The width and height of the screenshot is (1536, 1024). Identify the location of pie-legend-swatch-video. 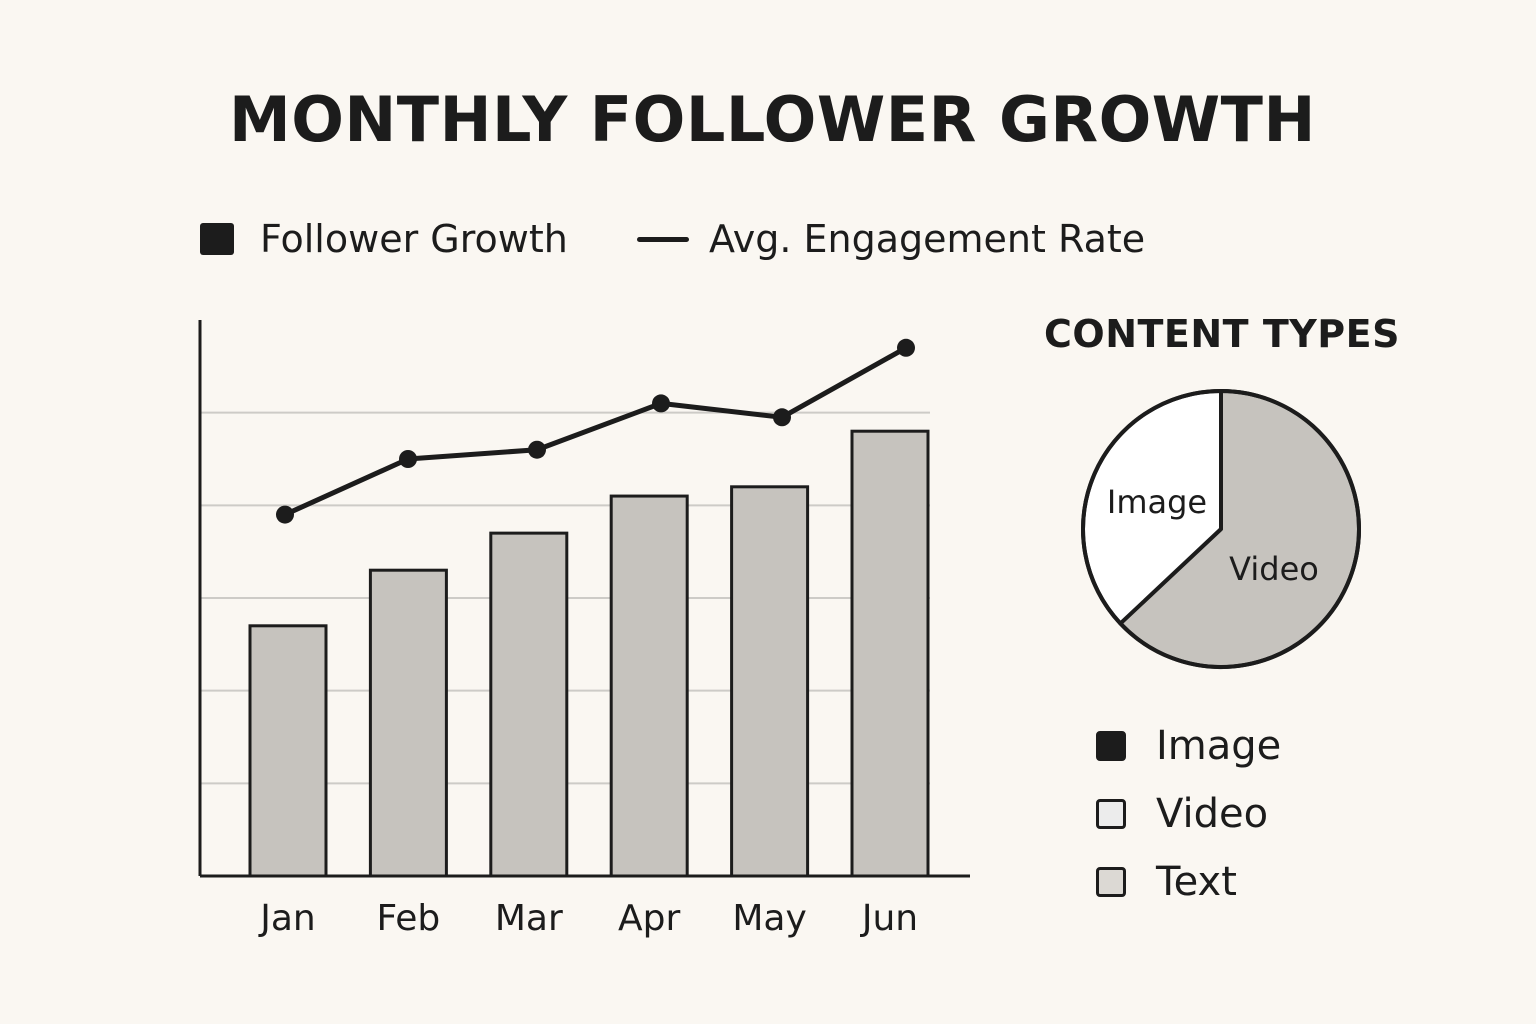
(1111, 814).